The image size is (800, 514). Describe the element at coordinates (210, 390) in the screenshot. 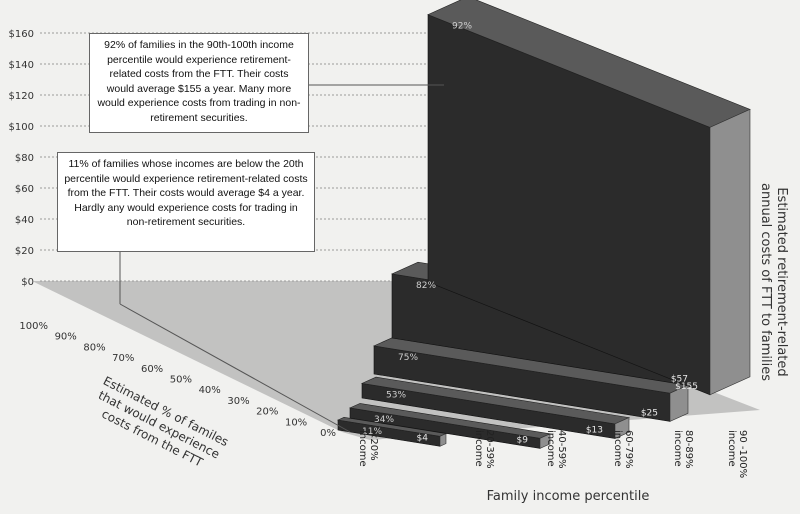

I see `depth-tick-label: 40%` at that location.